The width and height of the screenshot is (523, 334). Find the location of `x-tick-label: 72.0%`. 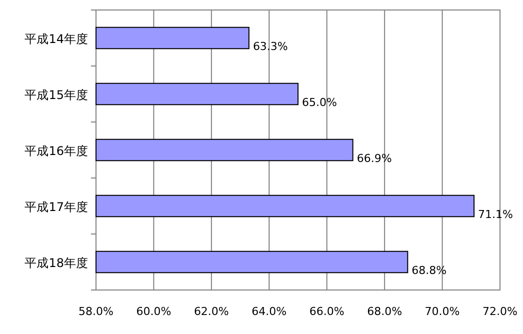

x-tick-label: 72.0% is located at coordinates (500, 311).